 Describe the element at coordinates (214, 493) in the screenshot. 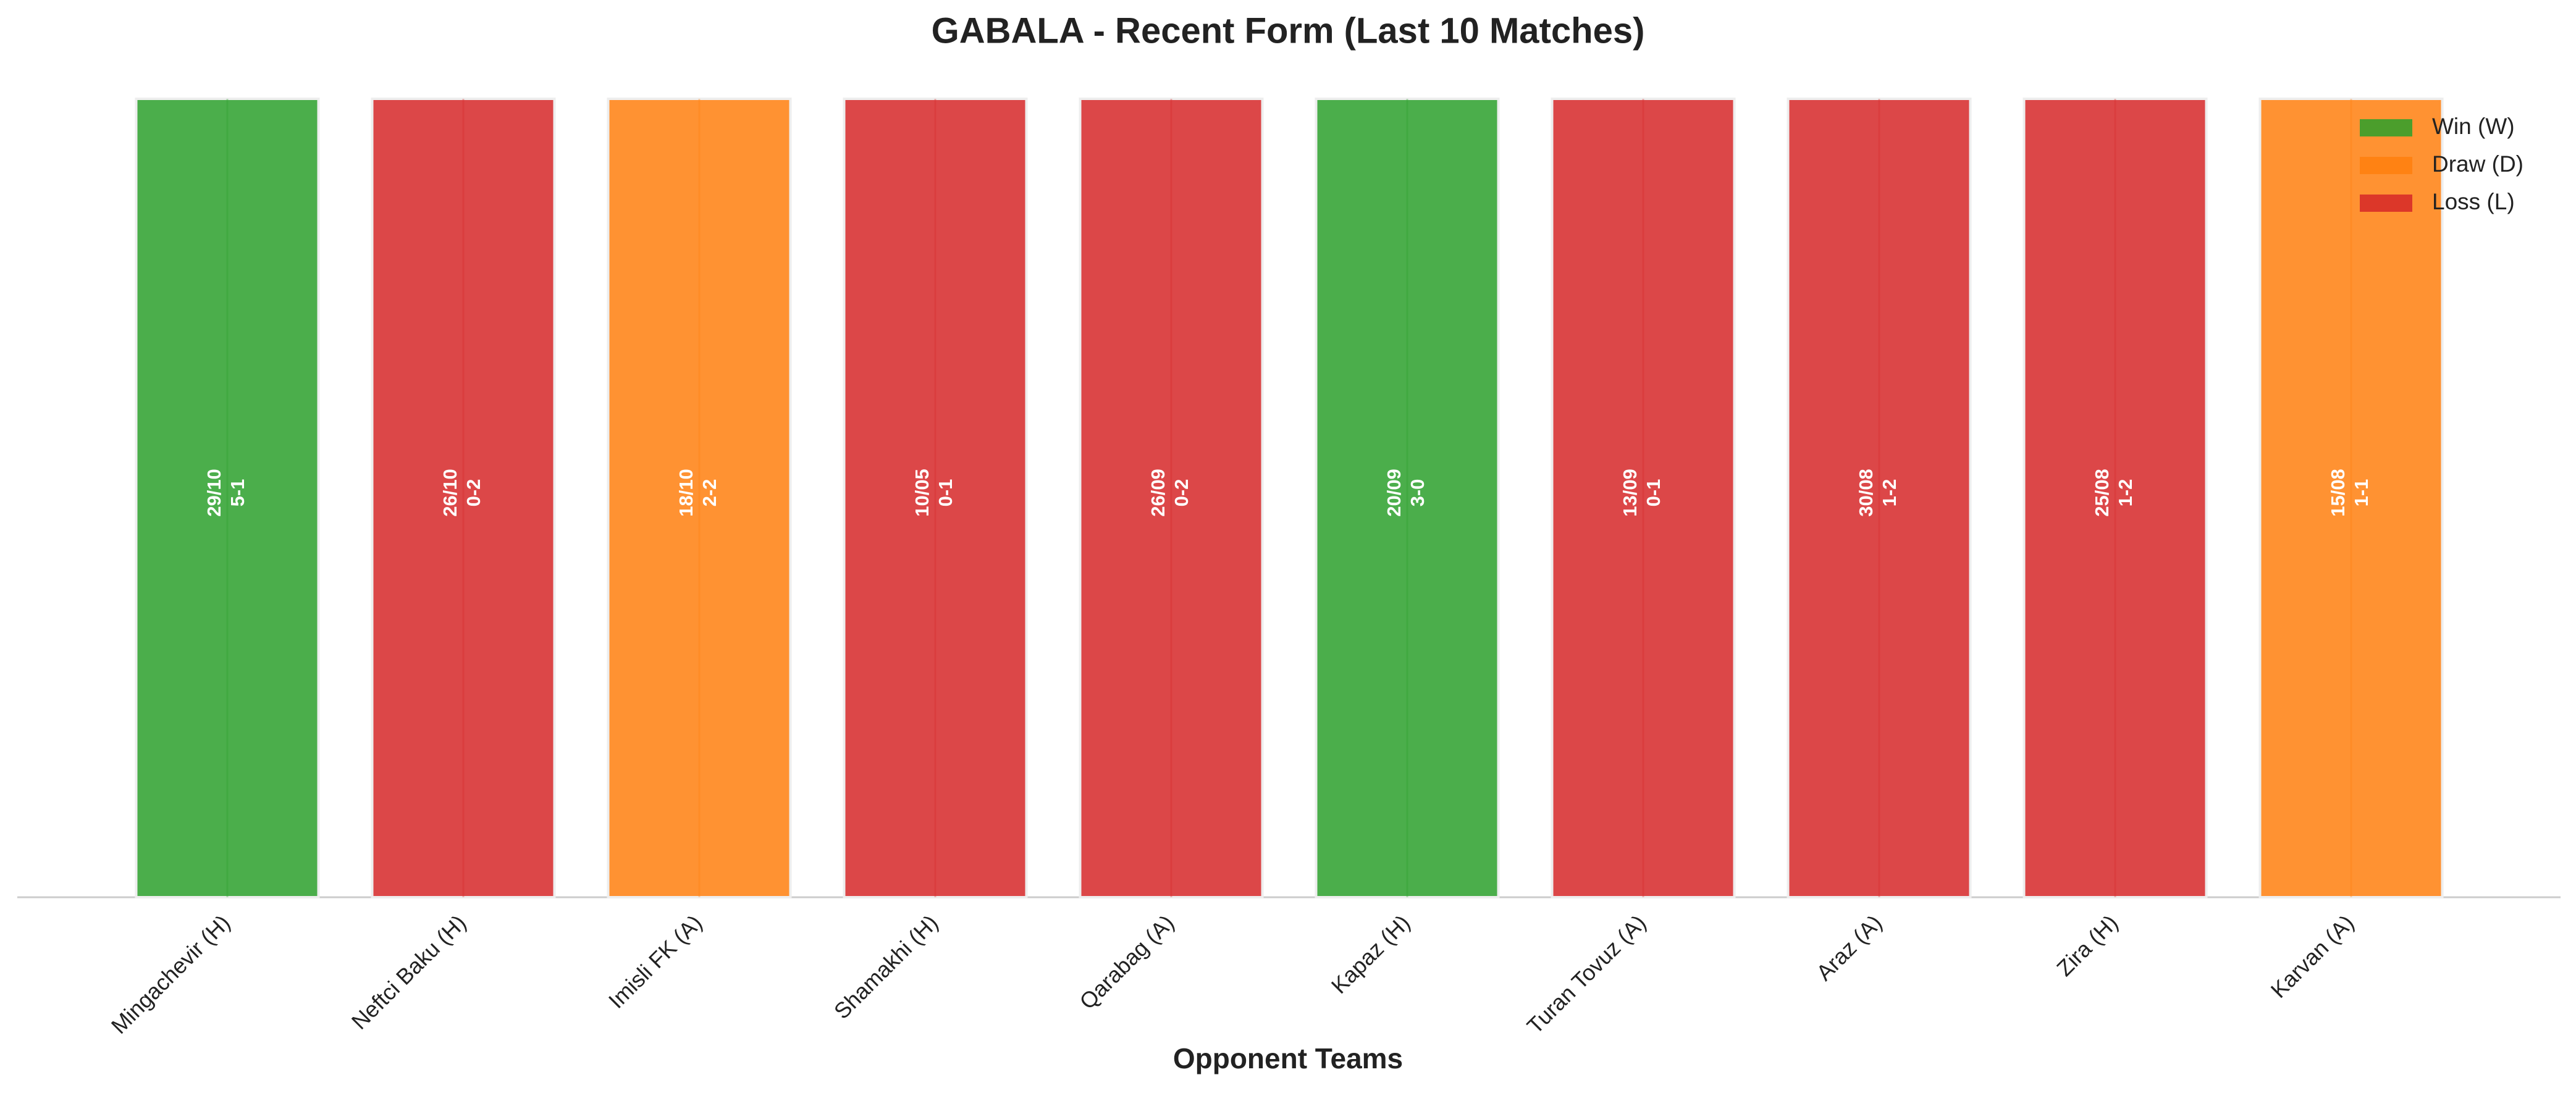

I see `data-label-date: 29/10` at that location.